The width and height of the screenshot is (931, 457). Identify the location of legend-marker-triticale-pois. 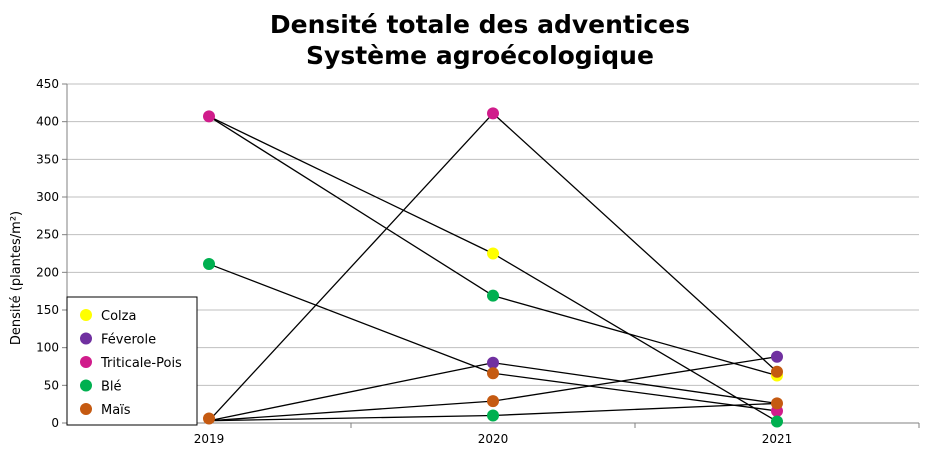
(86, 362).